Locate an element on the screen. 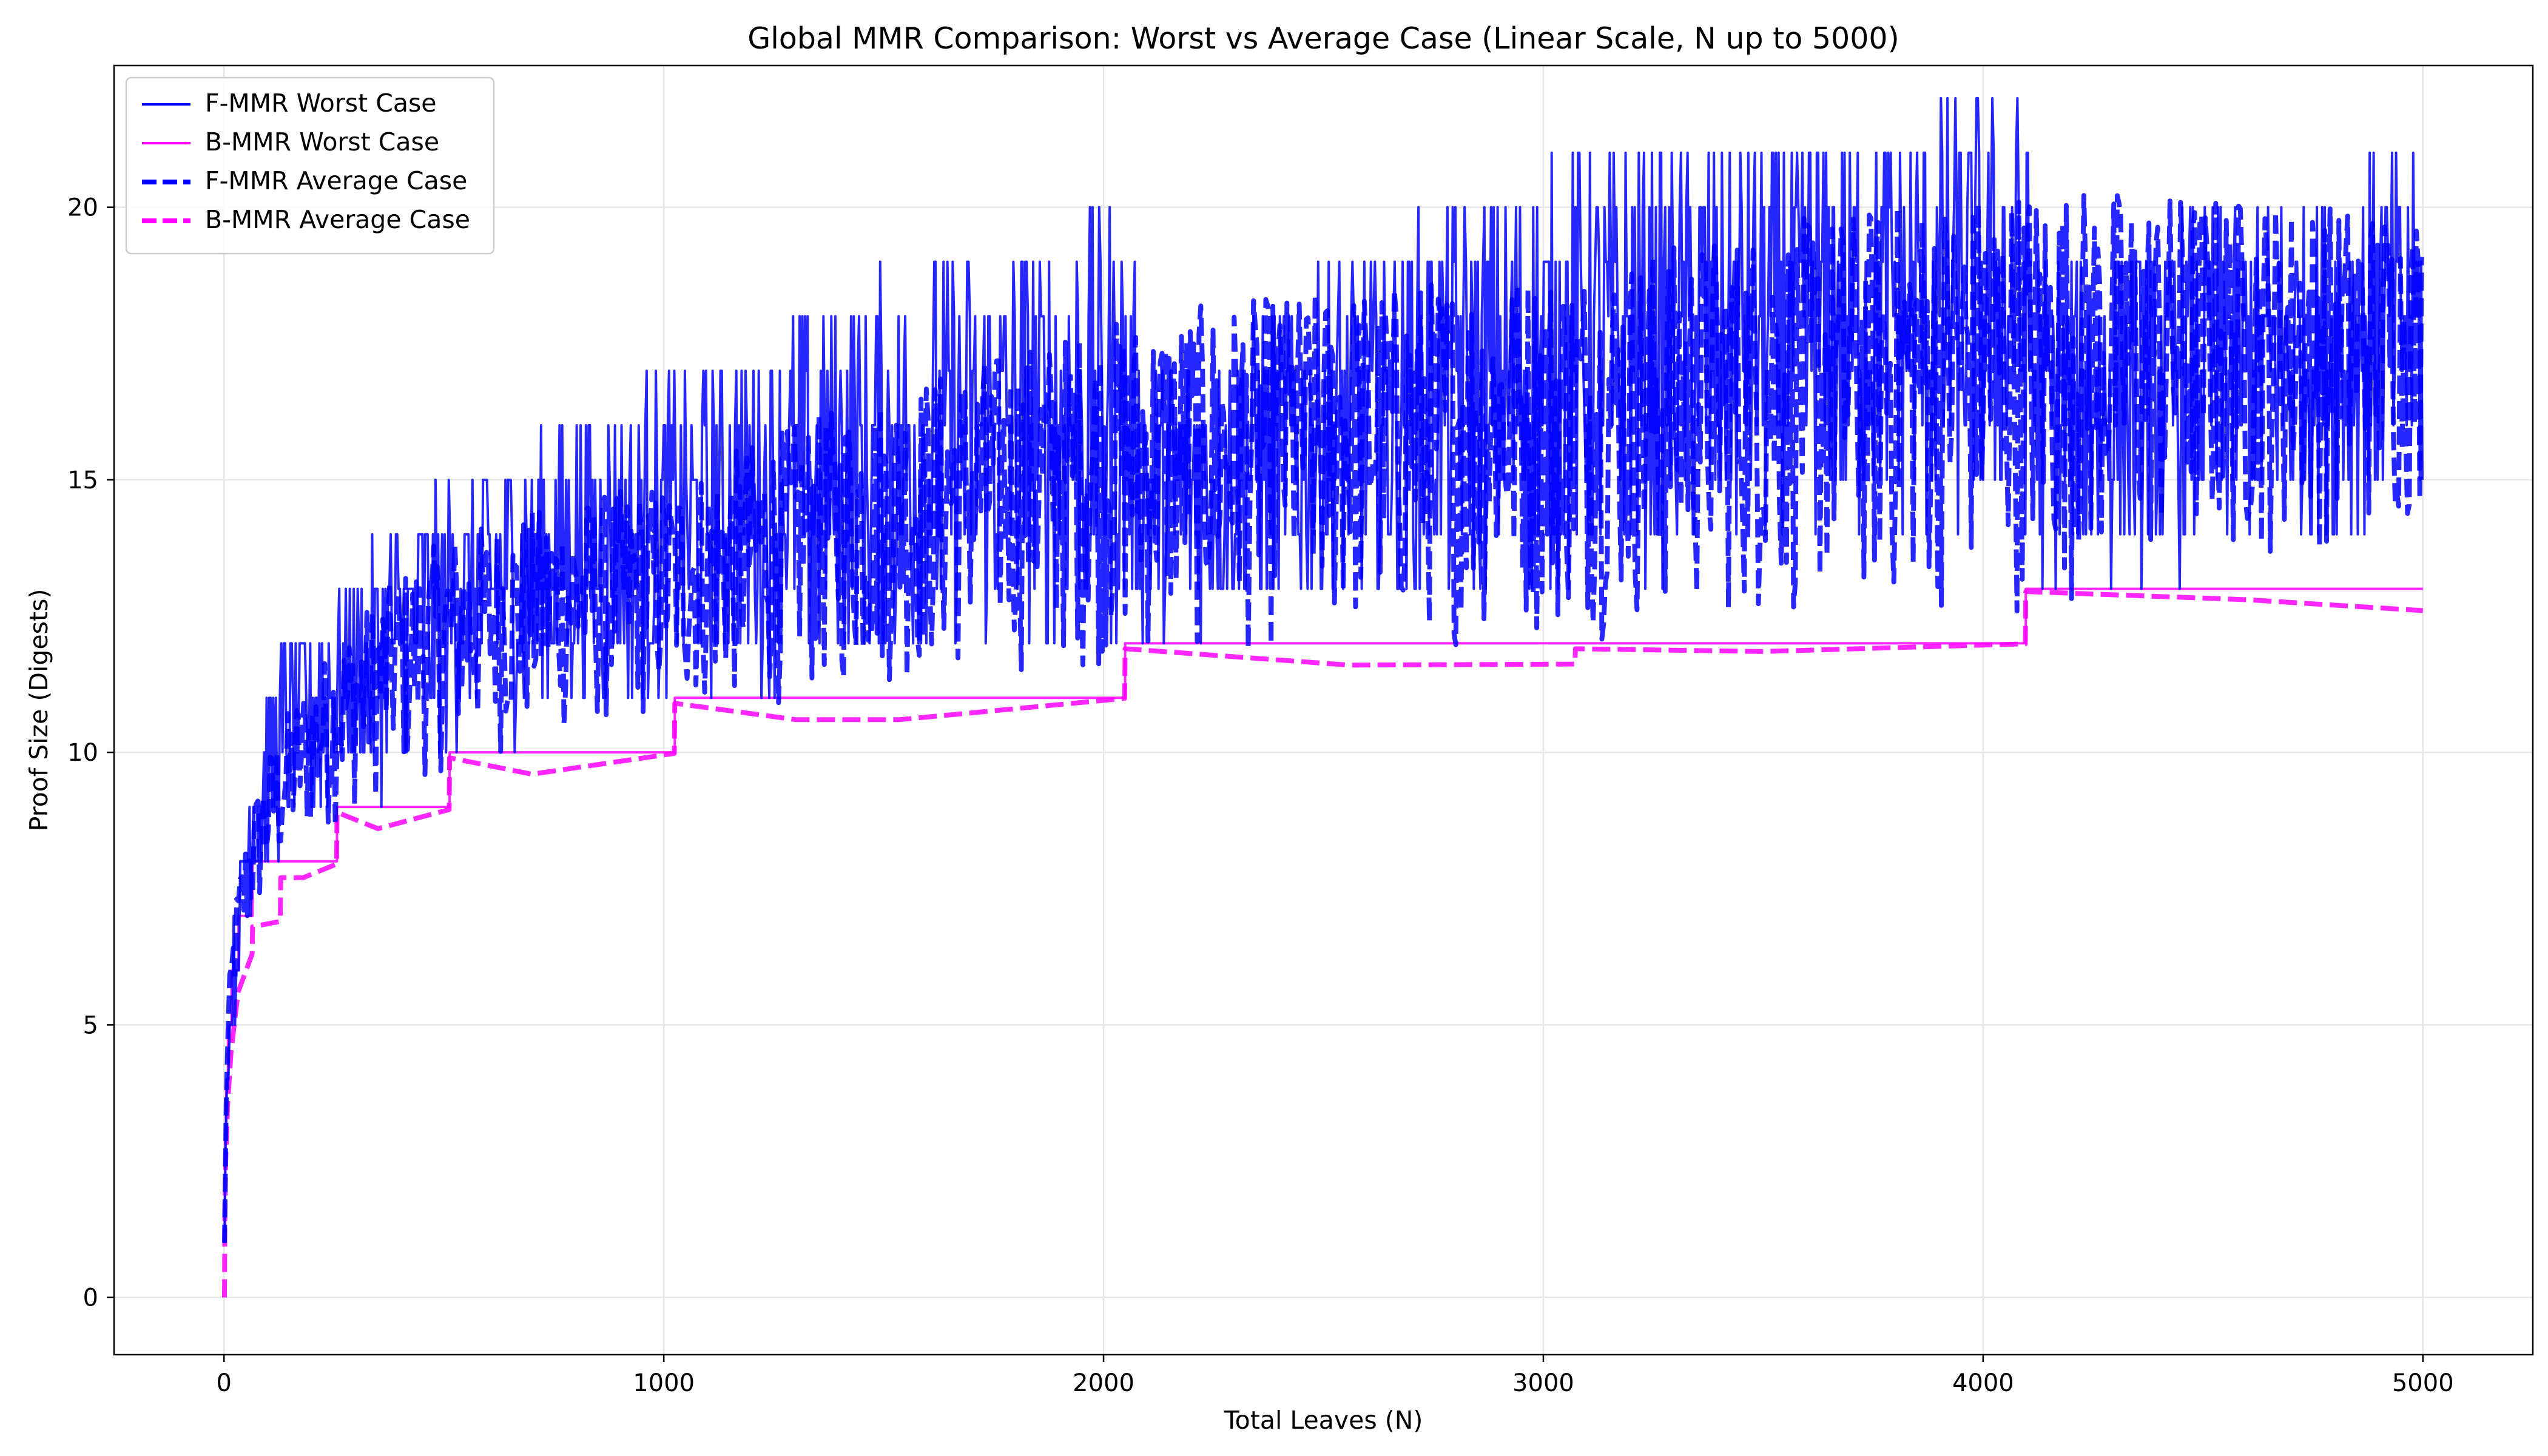 The height and width of the screenshot is (1456, 2548). legend-label: B-MMR Average Case is located at coordinates (337, 219).